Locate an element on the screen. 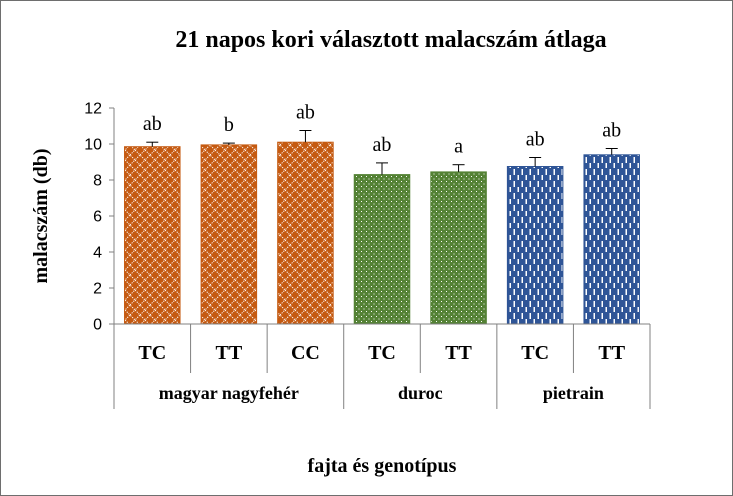 The height and width of the screenshot is (496, 733). y-tick-label: 4 is located at coordinates (97, 253).